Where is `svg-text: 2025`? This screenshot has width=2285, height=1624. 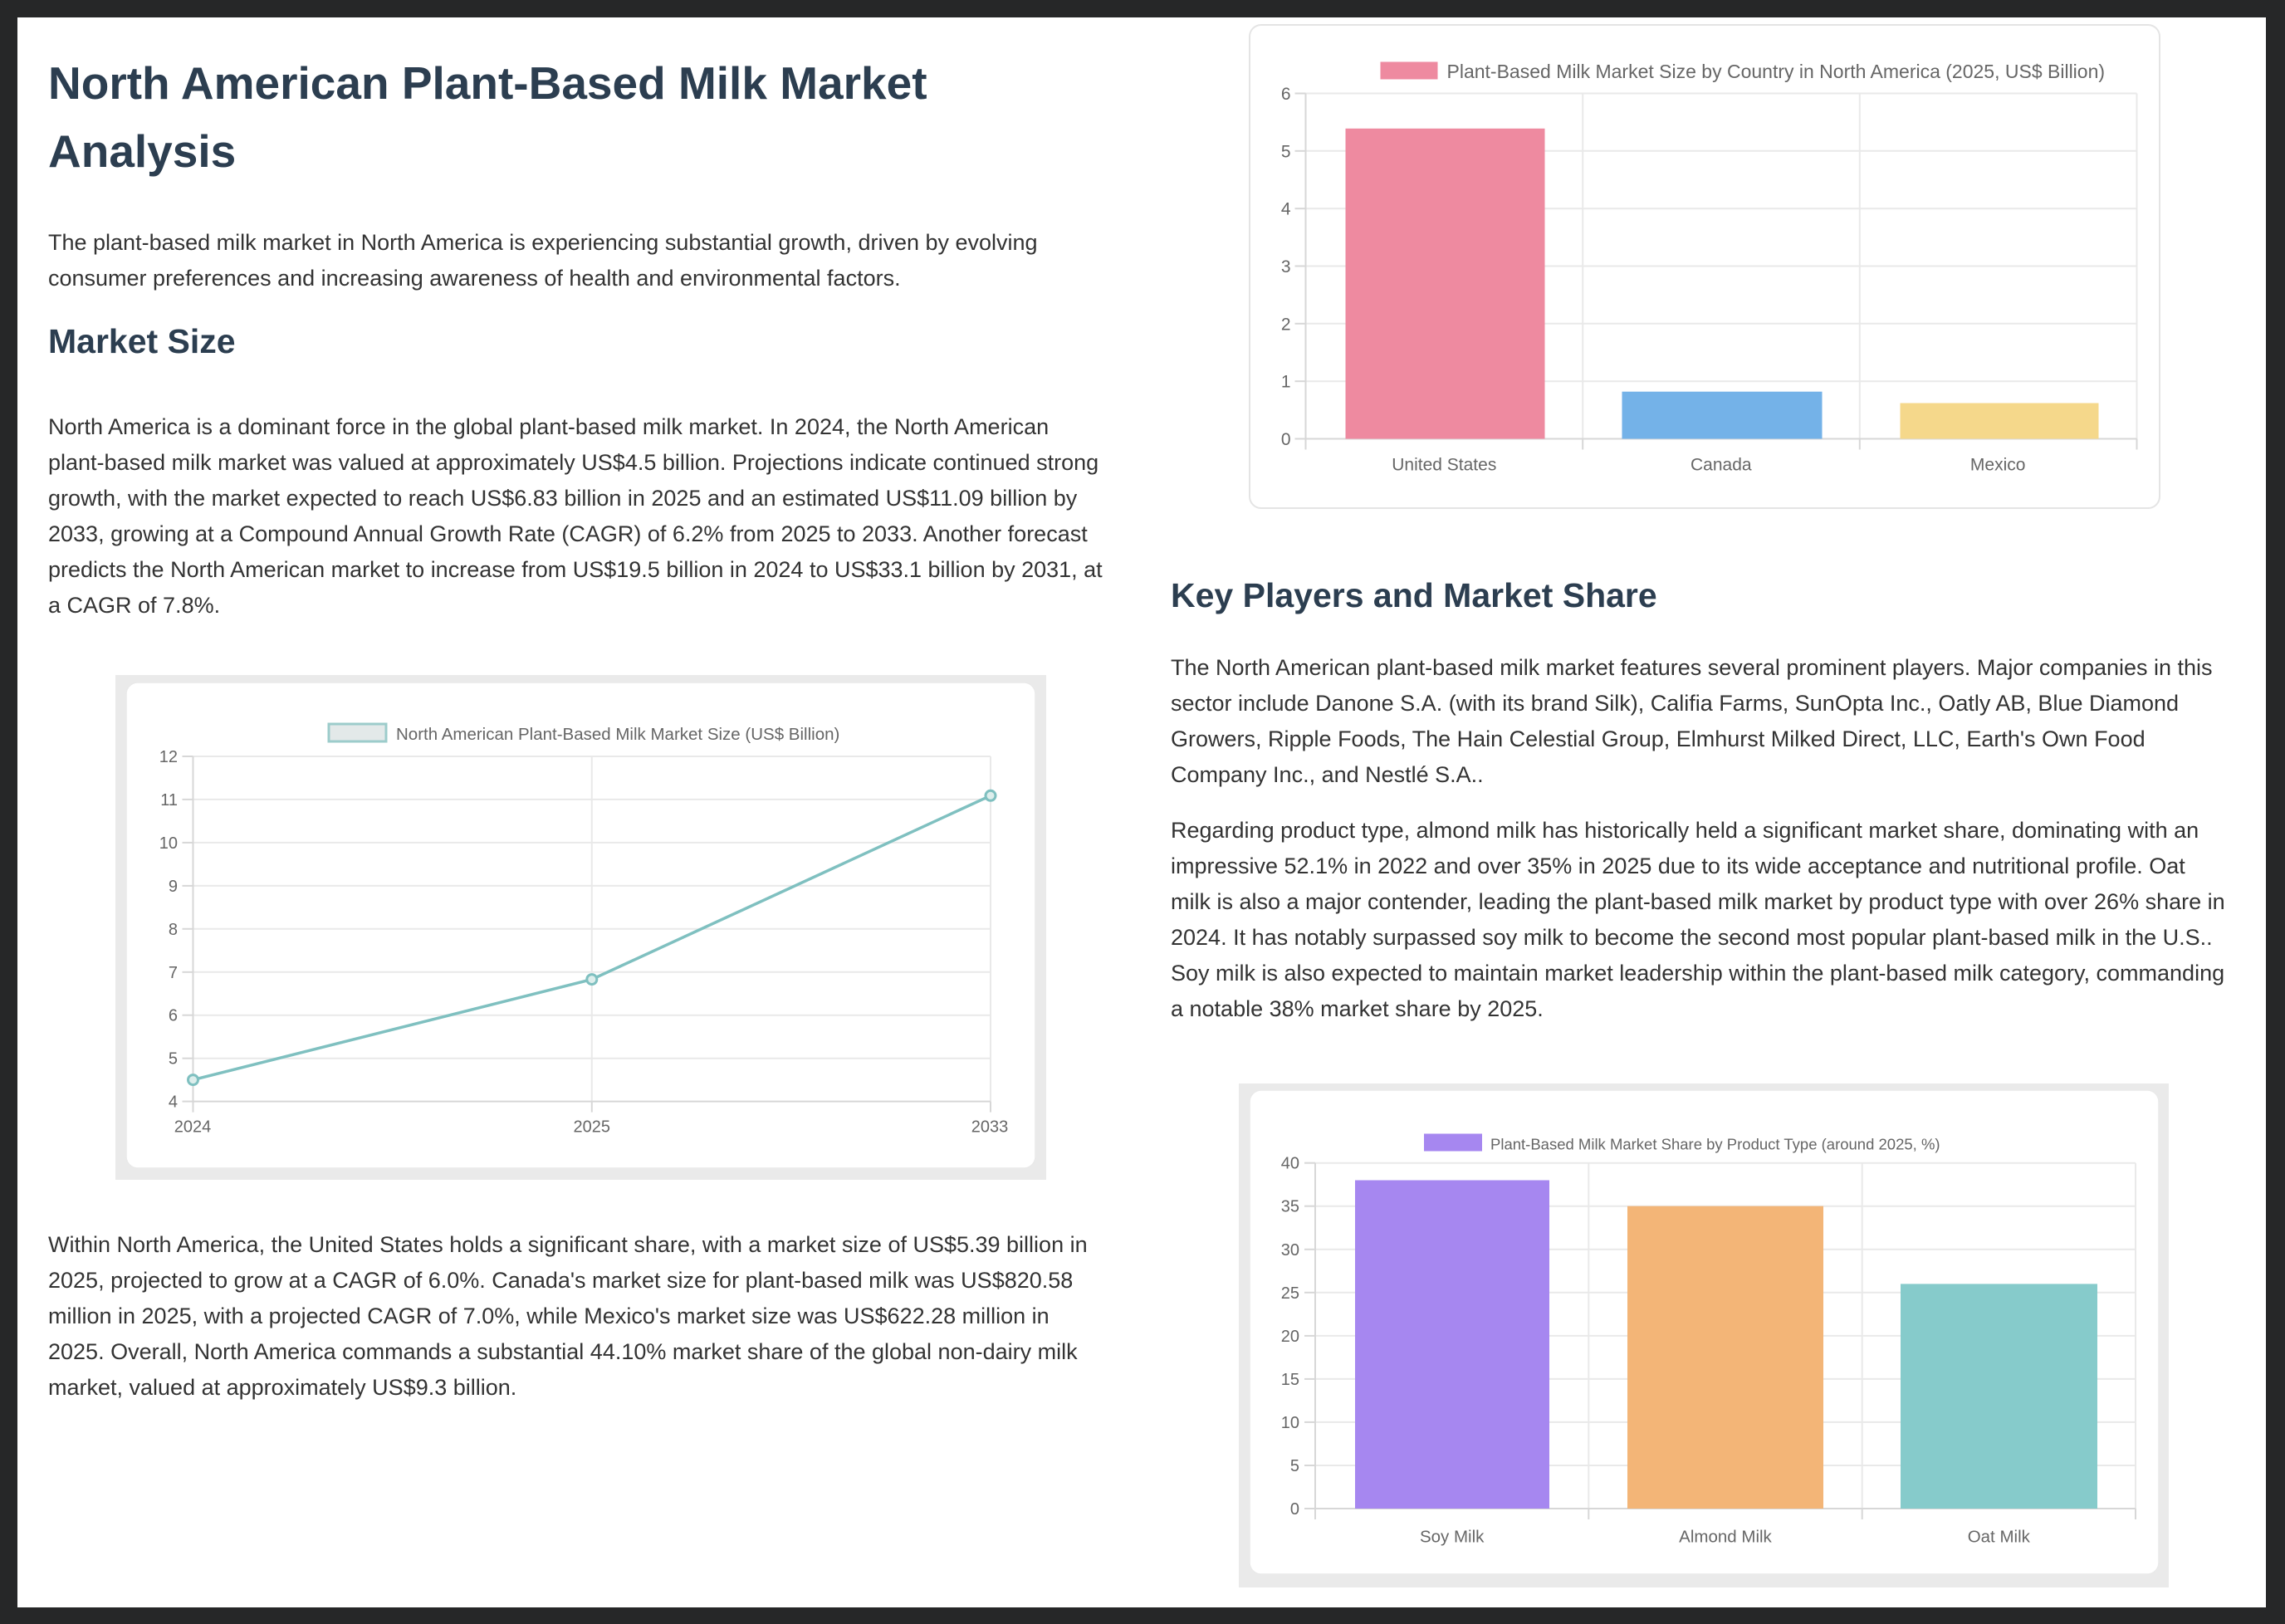
svg-text: 2025 is located at coordinates (592, 1127).